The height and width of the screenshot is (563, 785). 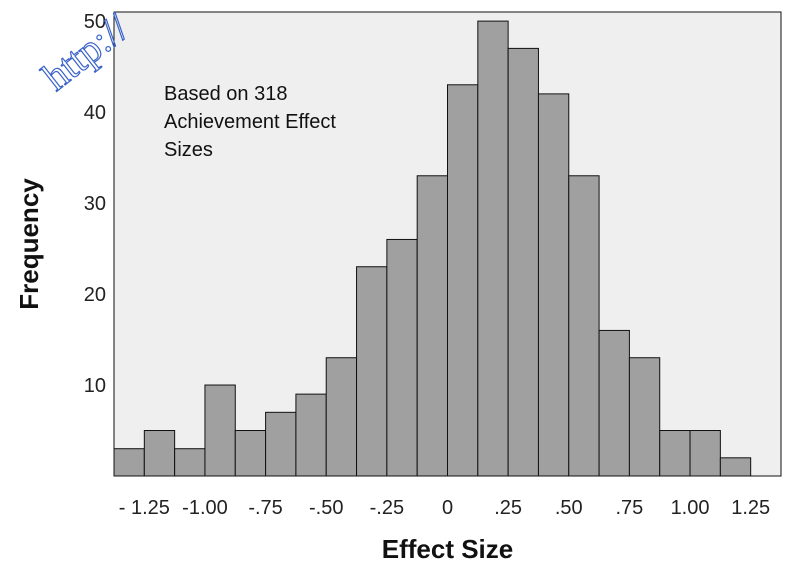 I want to click on y-axis-title: Frequency, so click(x=29, y=244).